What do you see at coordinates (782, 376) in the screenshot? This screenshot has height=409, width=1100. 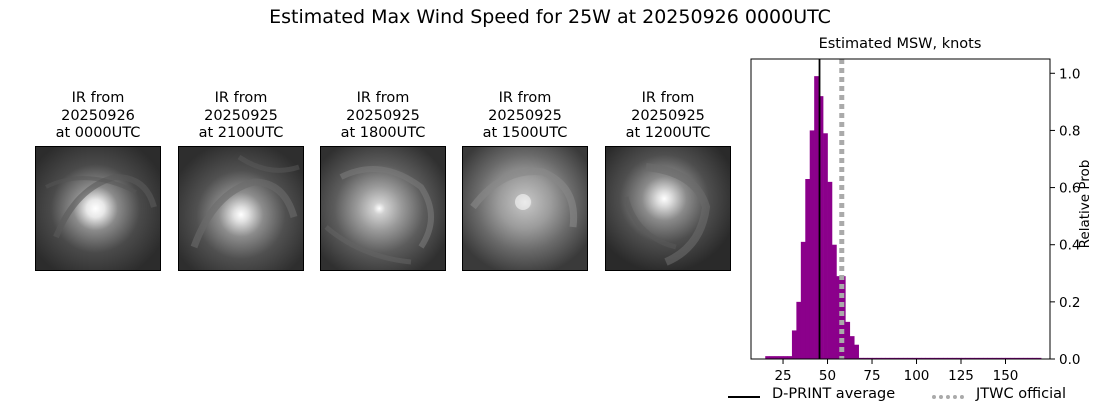 I see `x-tick-label: 25` at bounding box center [782, 376].